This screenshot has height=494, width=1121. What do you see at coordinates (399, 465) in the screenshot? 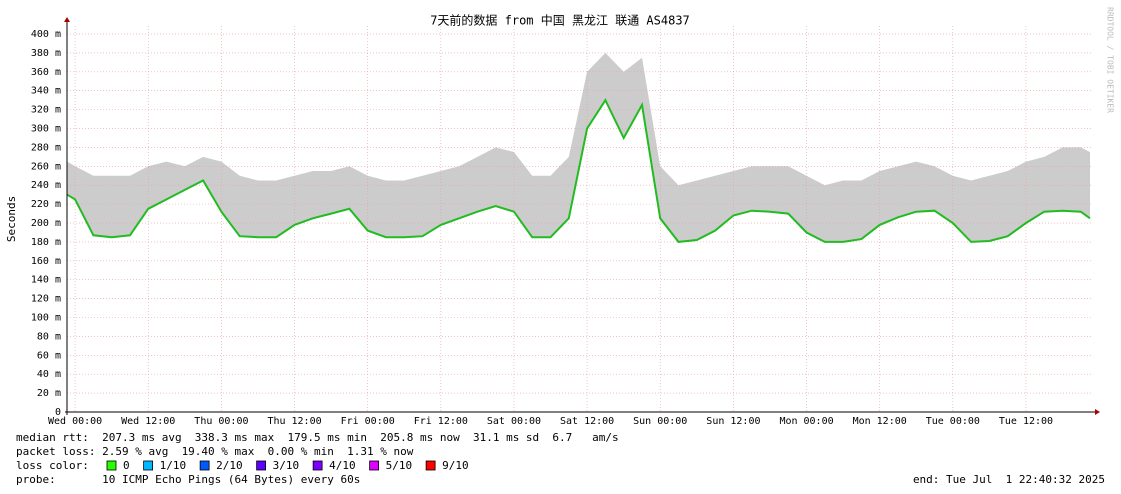
I see `loss-entry: 5/10` at bounding box center [399, 465].